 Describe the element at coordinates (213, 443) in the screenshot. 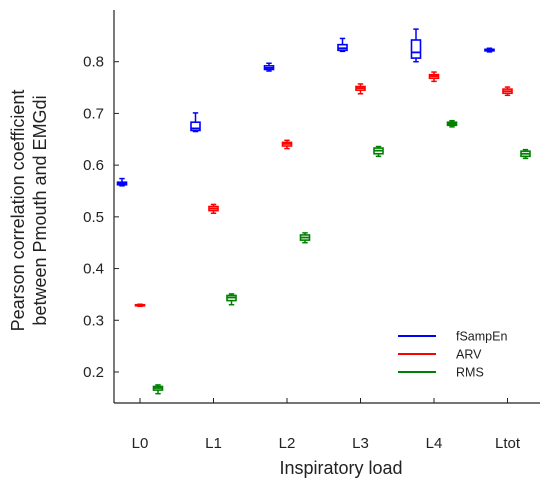

I see `x-tick-label: L1` at that location.